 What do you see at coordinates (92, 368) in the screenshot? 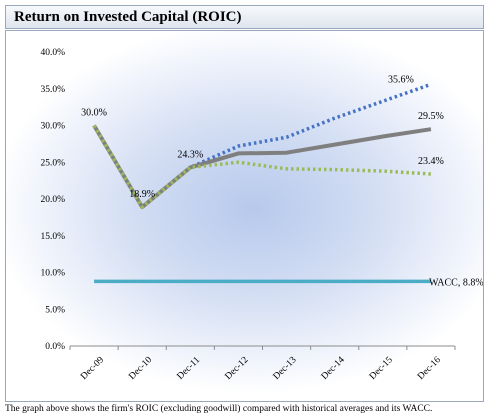
I see `x-tick-label: Dec-09` at bounding box center [92, 368].